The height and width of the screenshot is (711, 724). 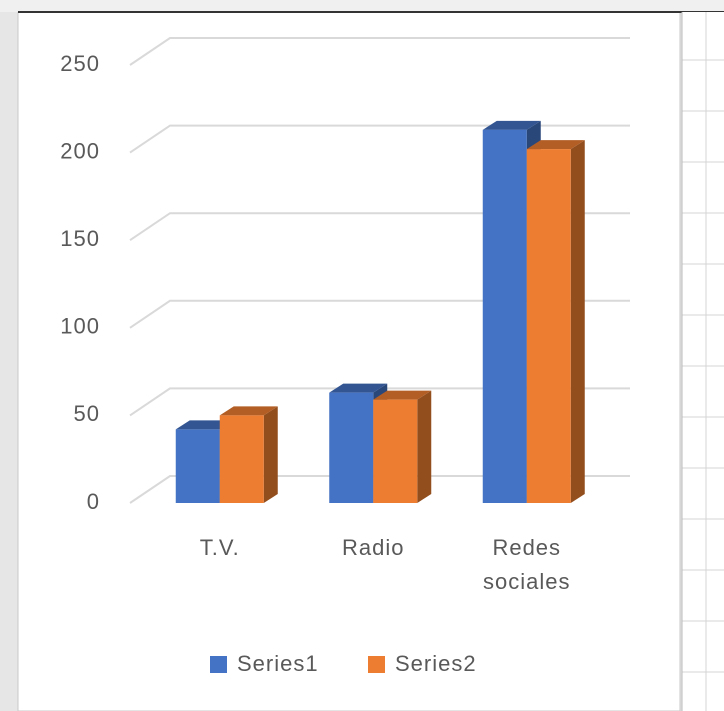 I want to click on x-tick-label: T.V., so click(x=219, y=547).